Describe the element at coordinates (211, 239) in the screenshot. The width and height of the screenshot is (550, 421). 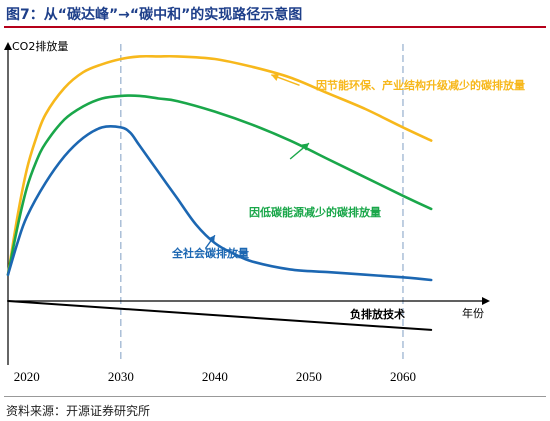
I see `arrowhead-total` at that location.